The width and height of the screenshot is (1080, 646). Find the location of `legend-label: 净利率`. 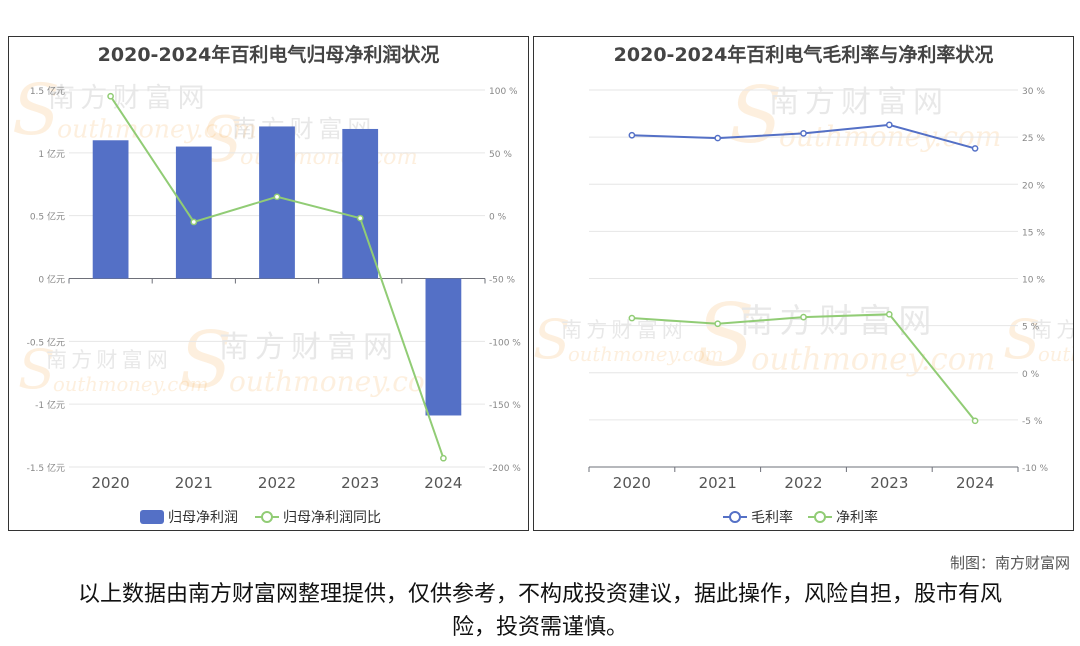

legend-label: 净利率 is located at coordinates (857, 517).